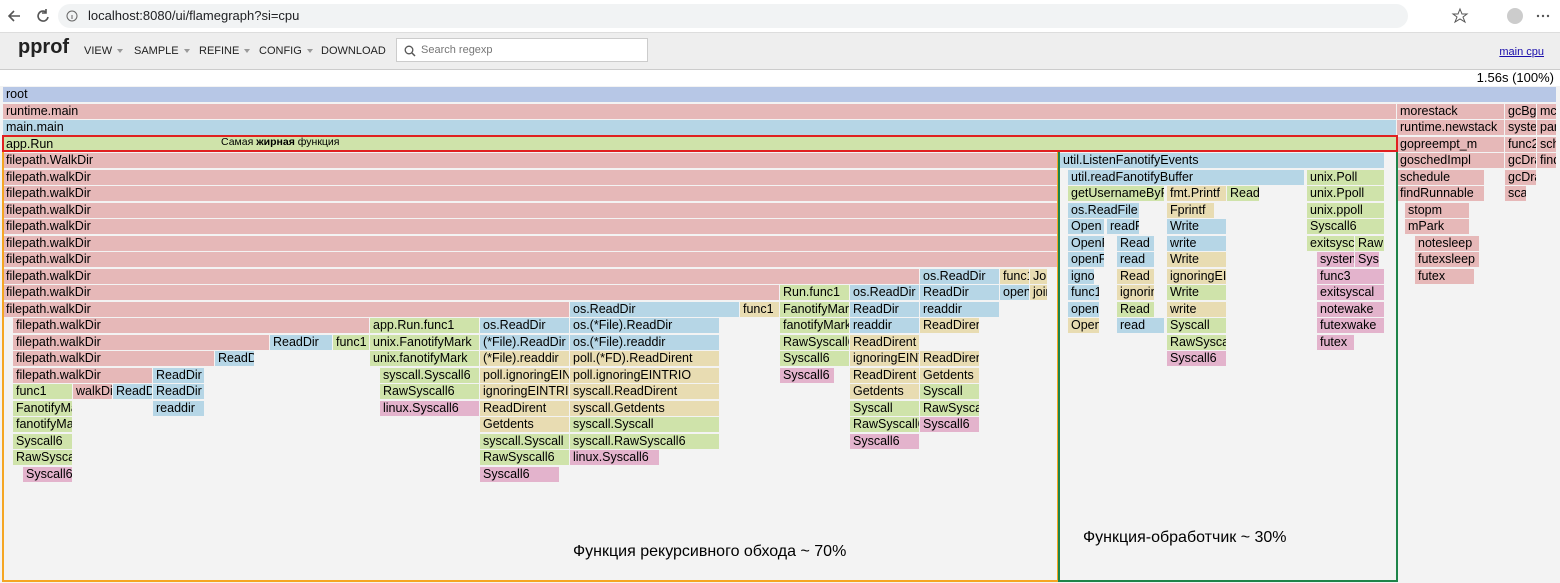 The image size is (1560, 583). What do you see at coordinates (1191, 210) in the screenshot?
I see `frame: Fprintf` at bounding box center [1191, 210].